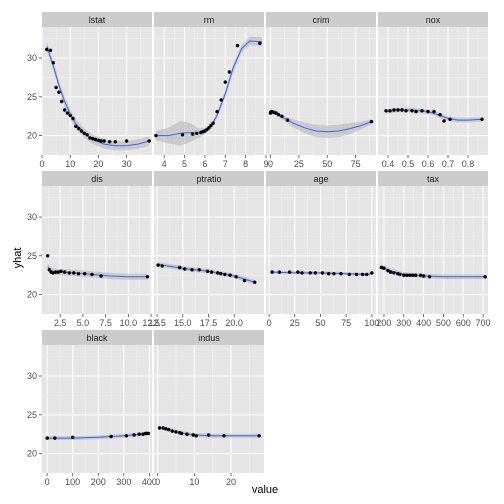  What do you see at coordinates (433, 249) in the screenshot?
I see `facet-panel-tax: tax 200 300 400 500 600 700` at bounding box center [433, 249].